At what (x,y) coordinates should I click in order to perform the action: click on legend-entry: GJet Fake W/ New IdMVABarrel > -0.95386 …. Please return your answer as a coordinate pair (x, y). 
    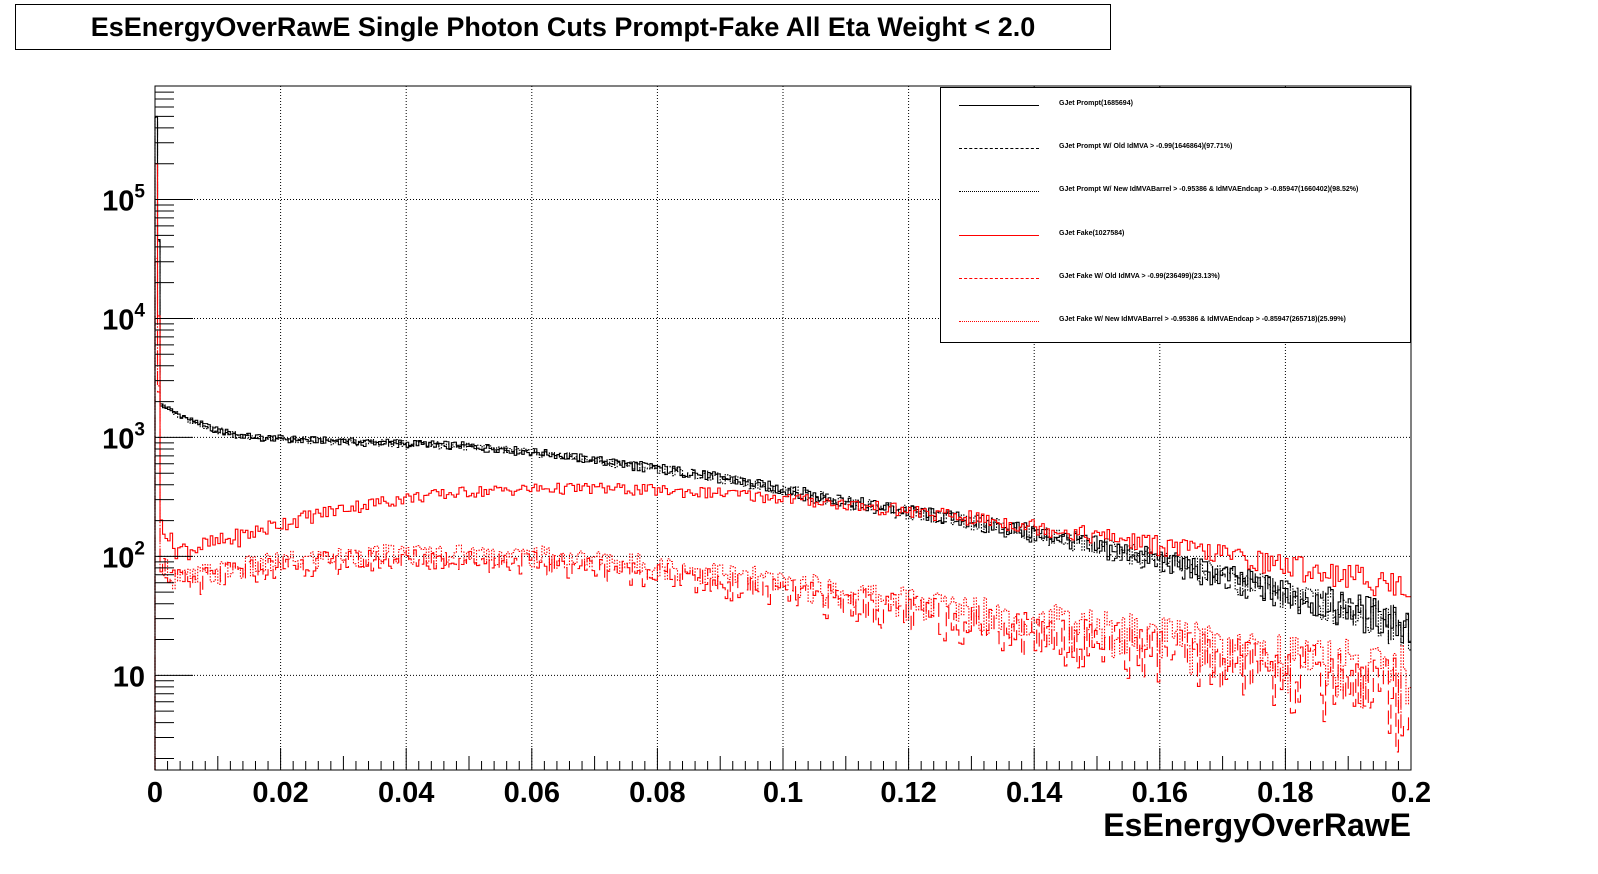
    Looking at the image, I should click on (1175, 322).